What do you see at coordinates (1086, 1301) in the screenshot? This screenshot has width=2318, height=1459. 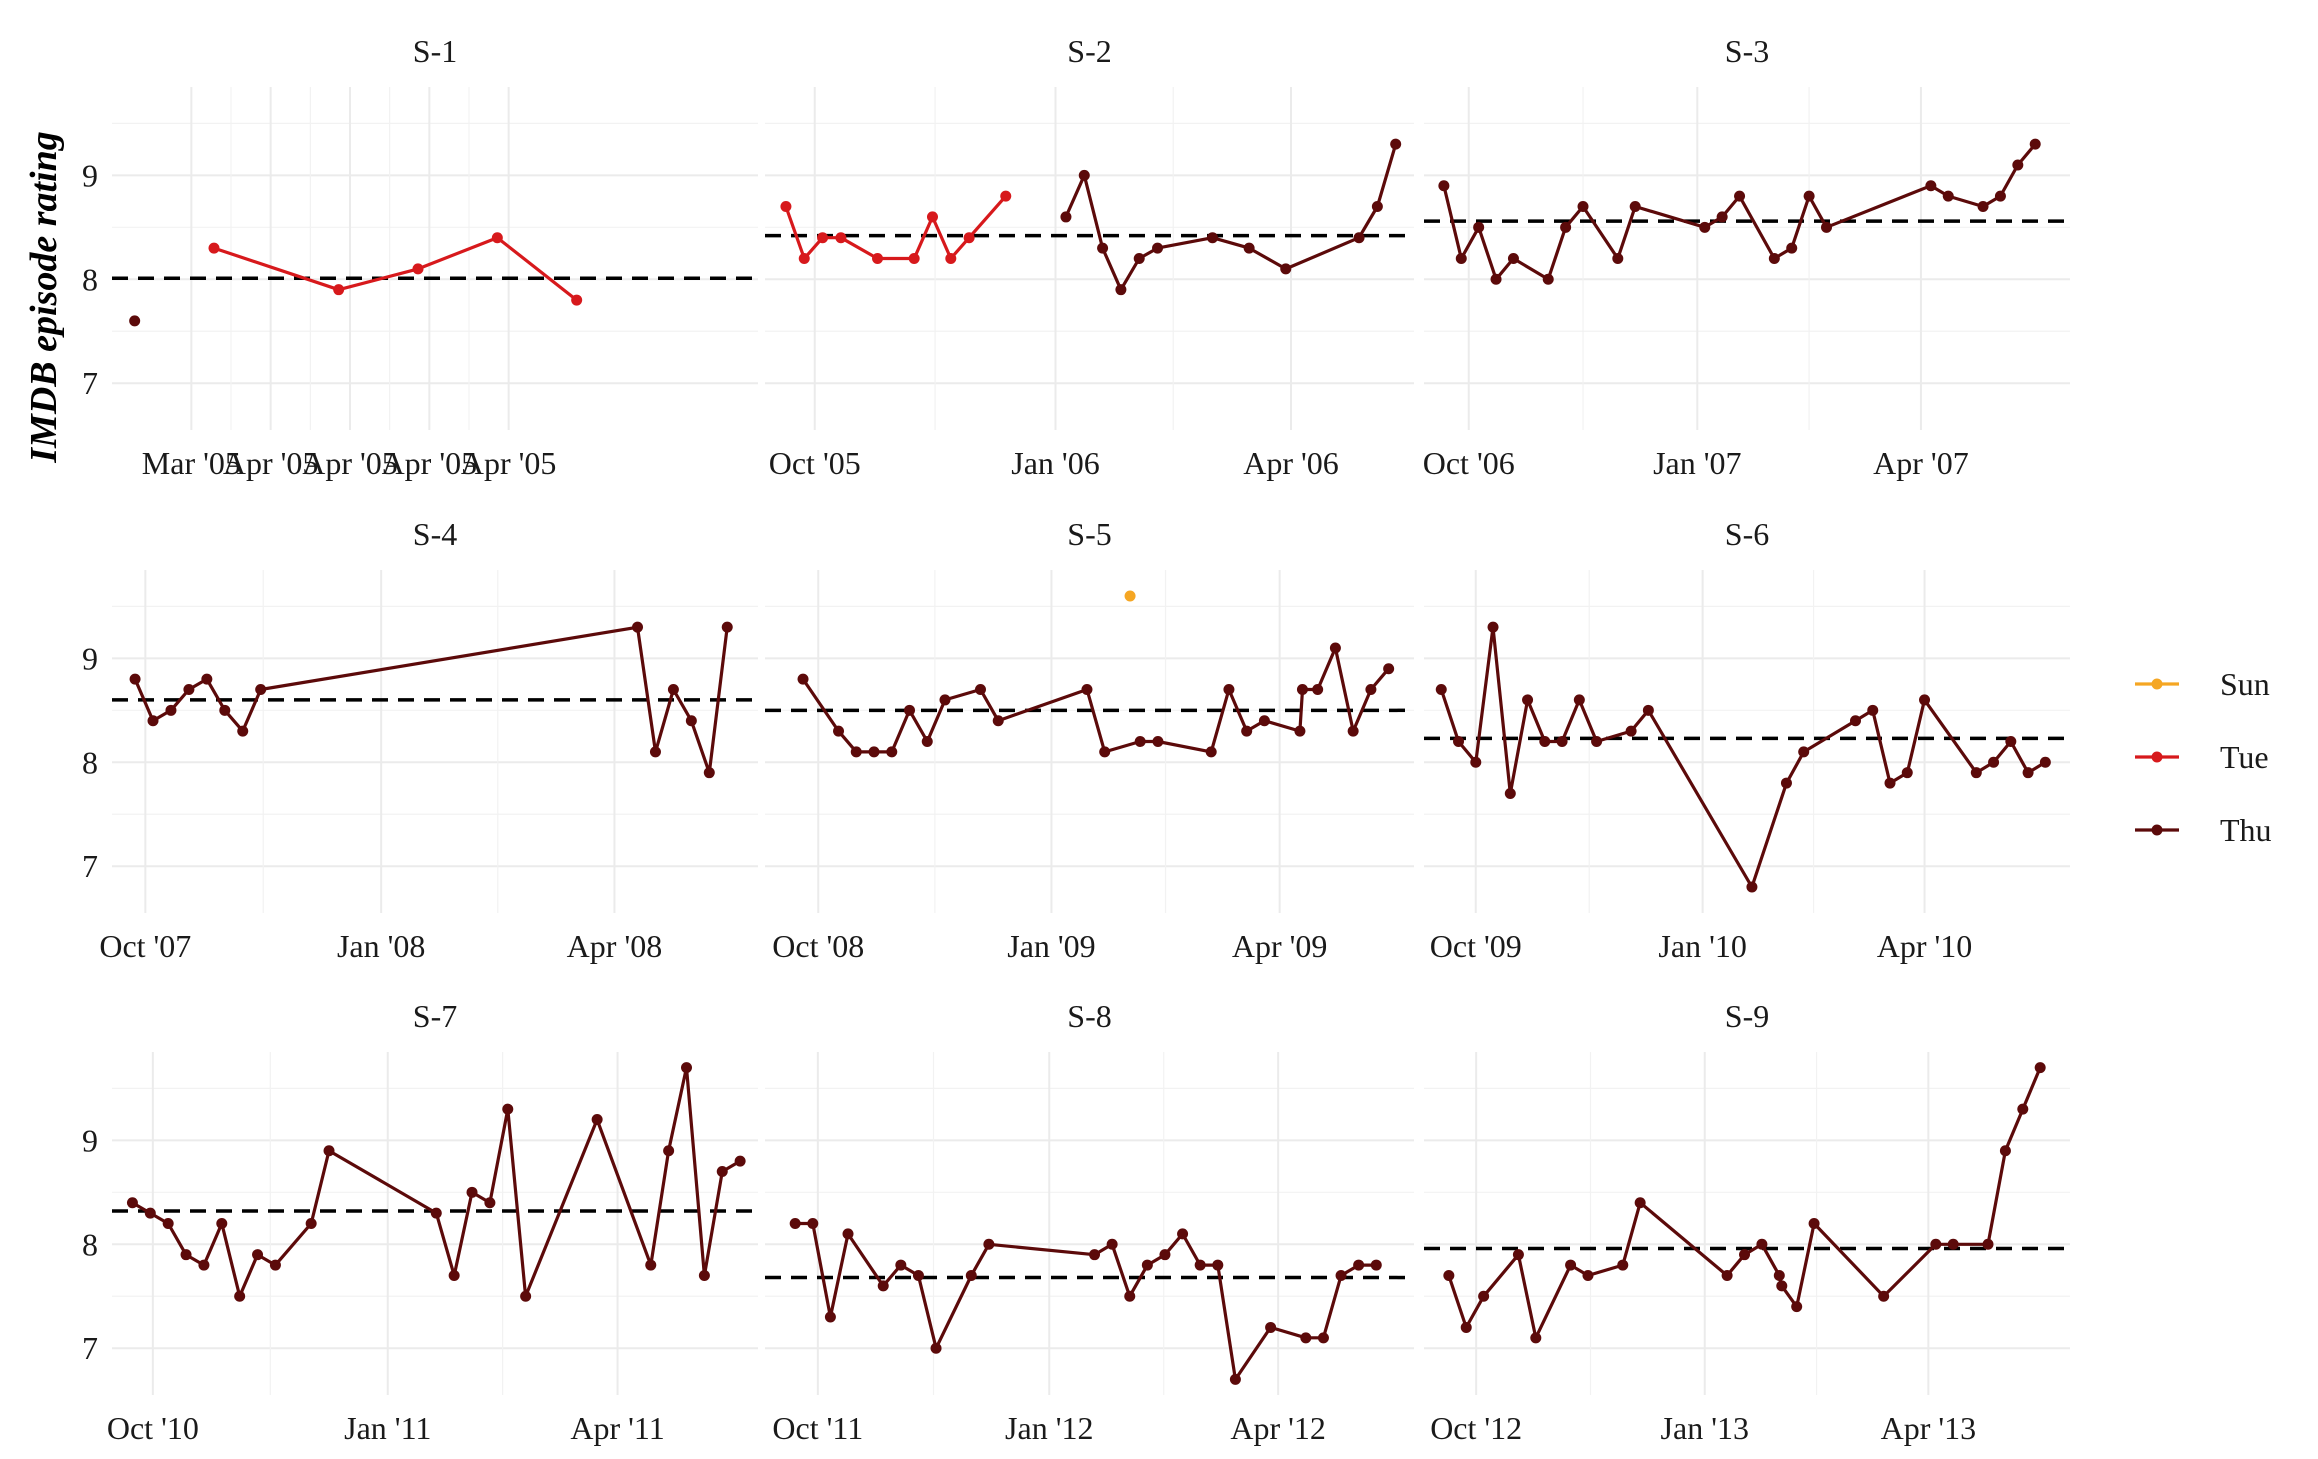 I see `series-line-thu` at bounding box center [1086, 1301].